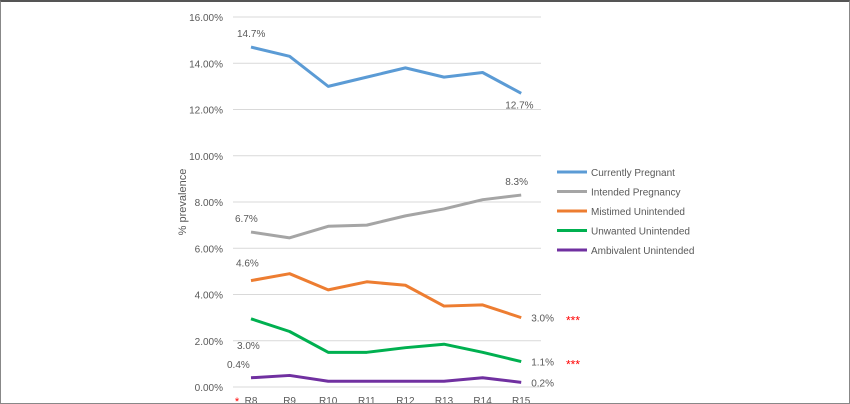 The image size is (850, 404). I want to click on legend-entry: Ambivalent Unintended, so click(642, 251).